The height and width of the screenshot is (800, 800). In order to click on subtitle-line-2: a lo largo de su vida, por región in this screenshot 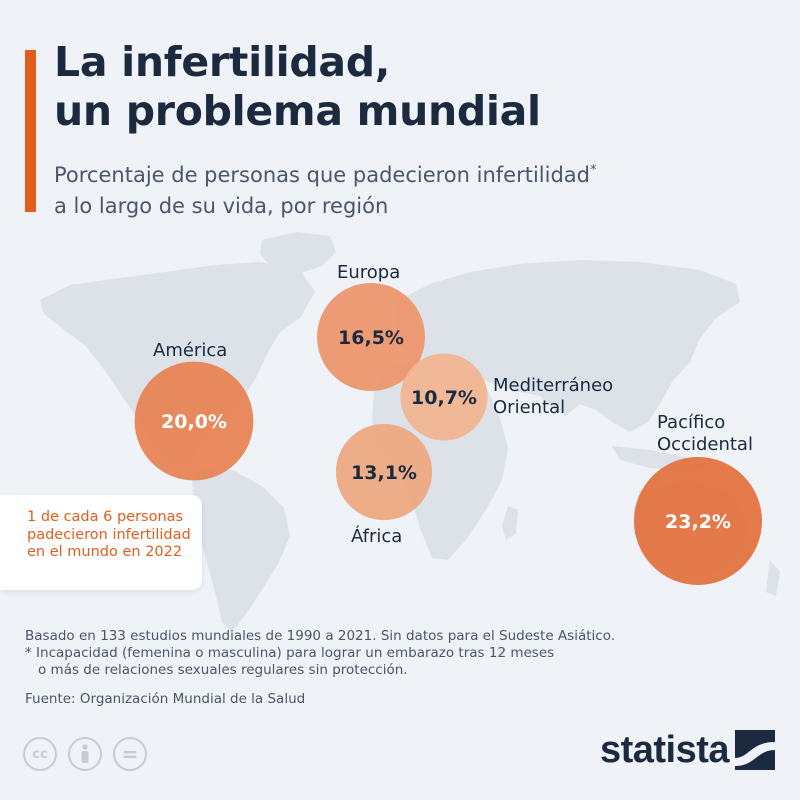, I will do `click(221, 206)`.